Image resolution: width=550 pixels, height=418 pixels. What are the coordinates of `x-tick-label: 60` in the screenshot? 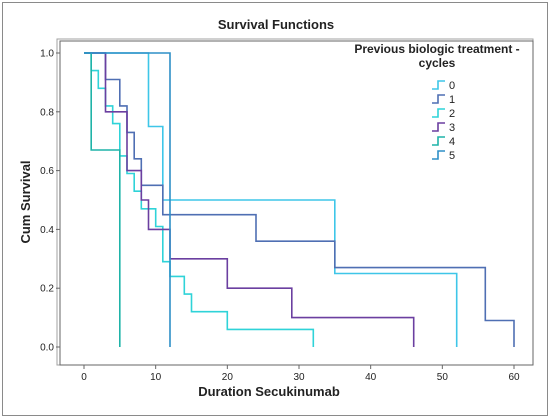 It's located at (514, 377).